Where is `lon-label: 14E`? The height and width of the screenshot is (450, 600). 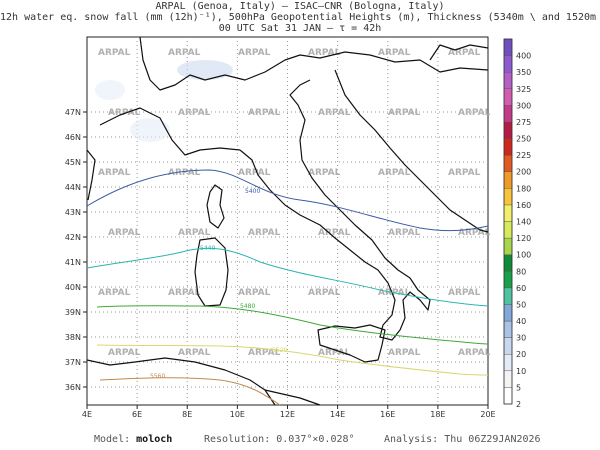
lon-label: 14E is located at coordinates (337, 414).